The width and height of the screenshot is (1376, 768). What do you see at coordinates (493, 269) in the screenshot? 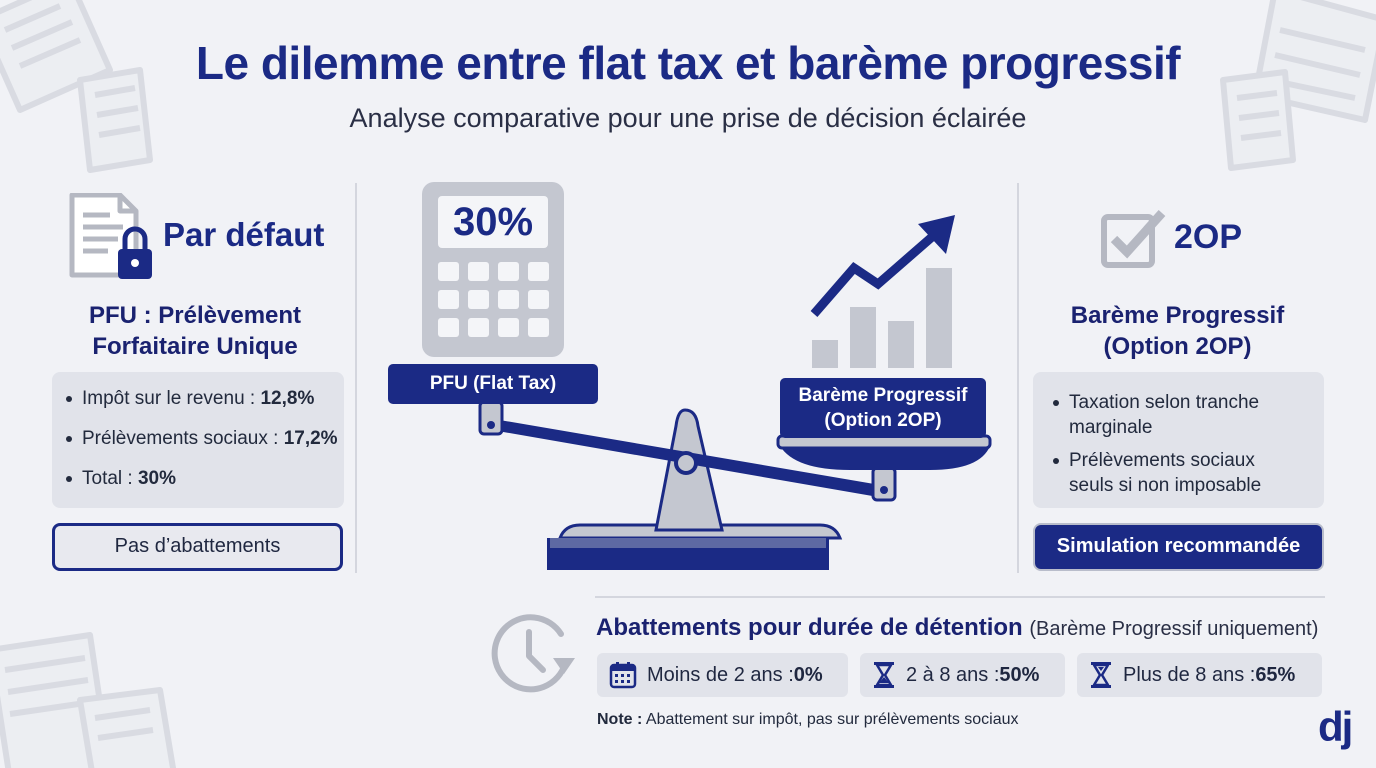
I see `calculator-icon` at bounding box center [493, 269].